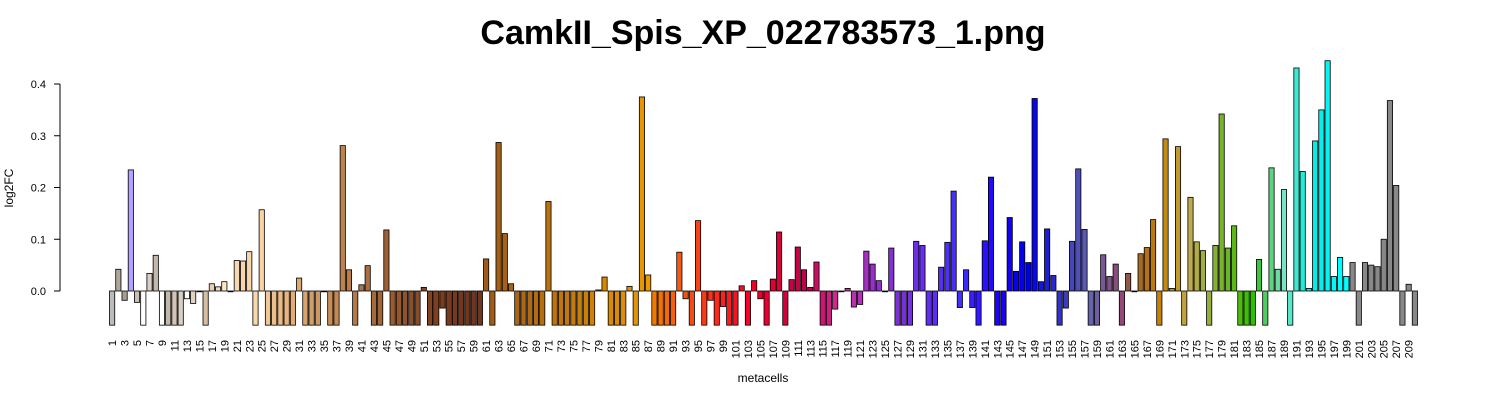 This screenshot has width=1500, height=400. What do you see at coordinates (574, 346) in the screenshot?
I see `x-tick-label: 75` at bounding box center [574, 346].